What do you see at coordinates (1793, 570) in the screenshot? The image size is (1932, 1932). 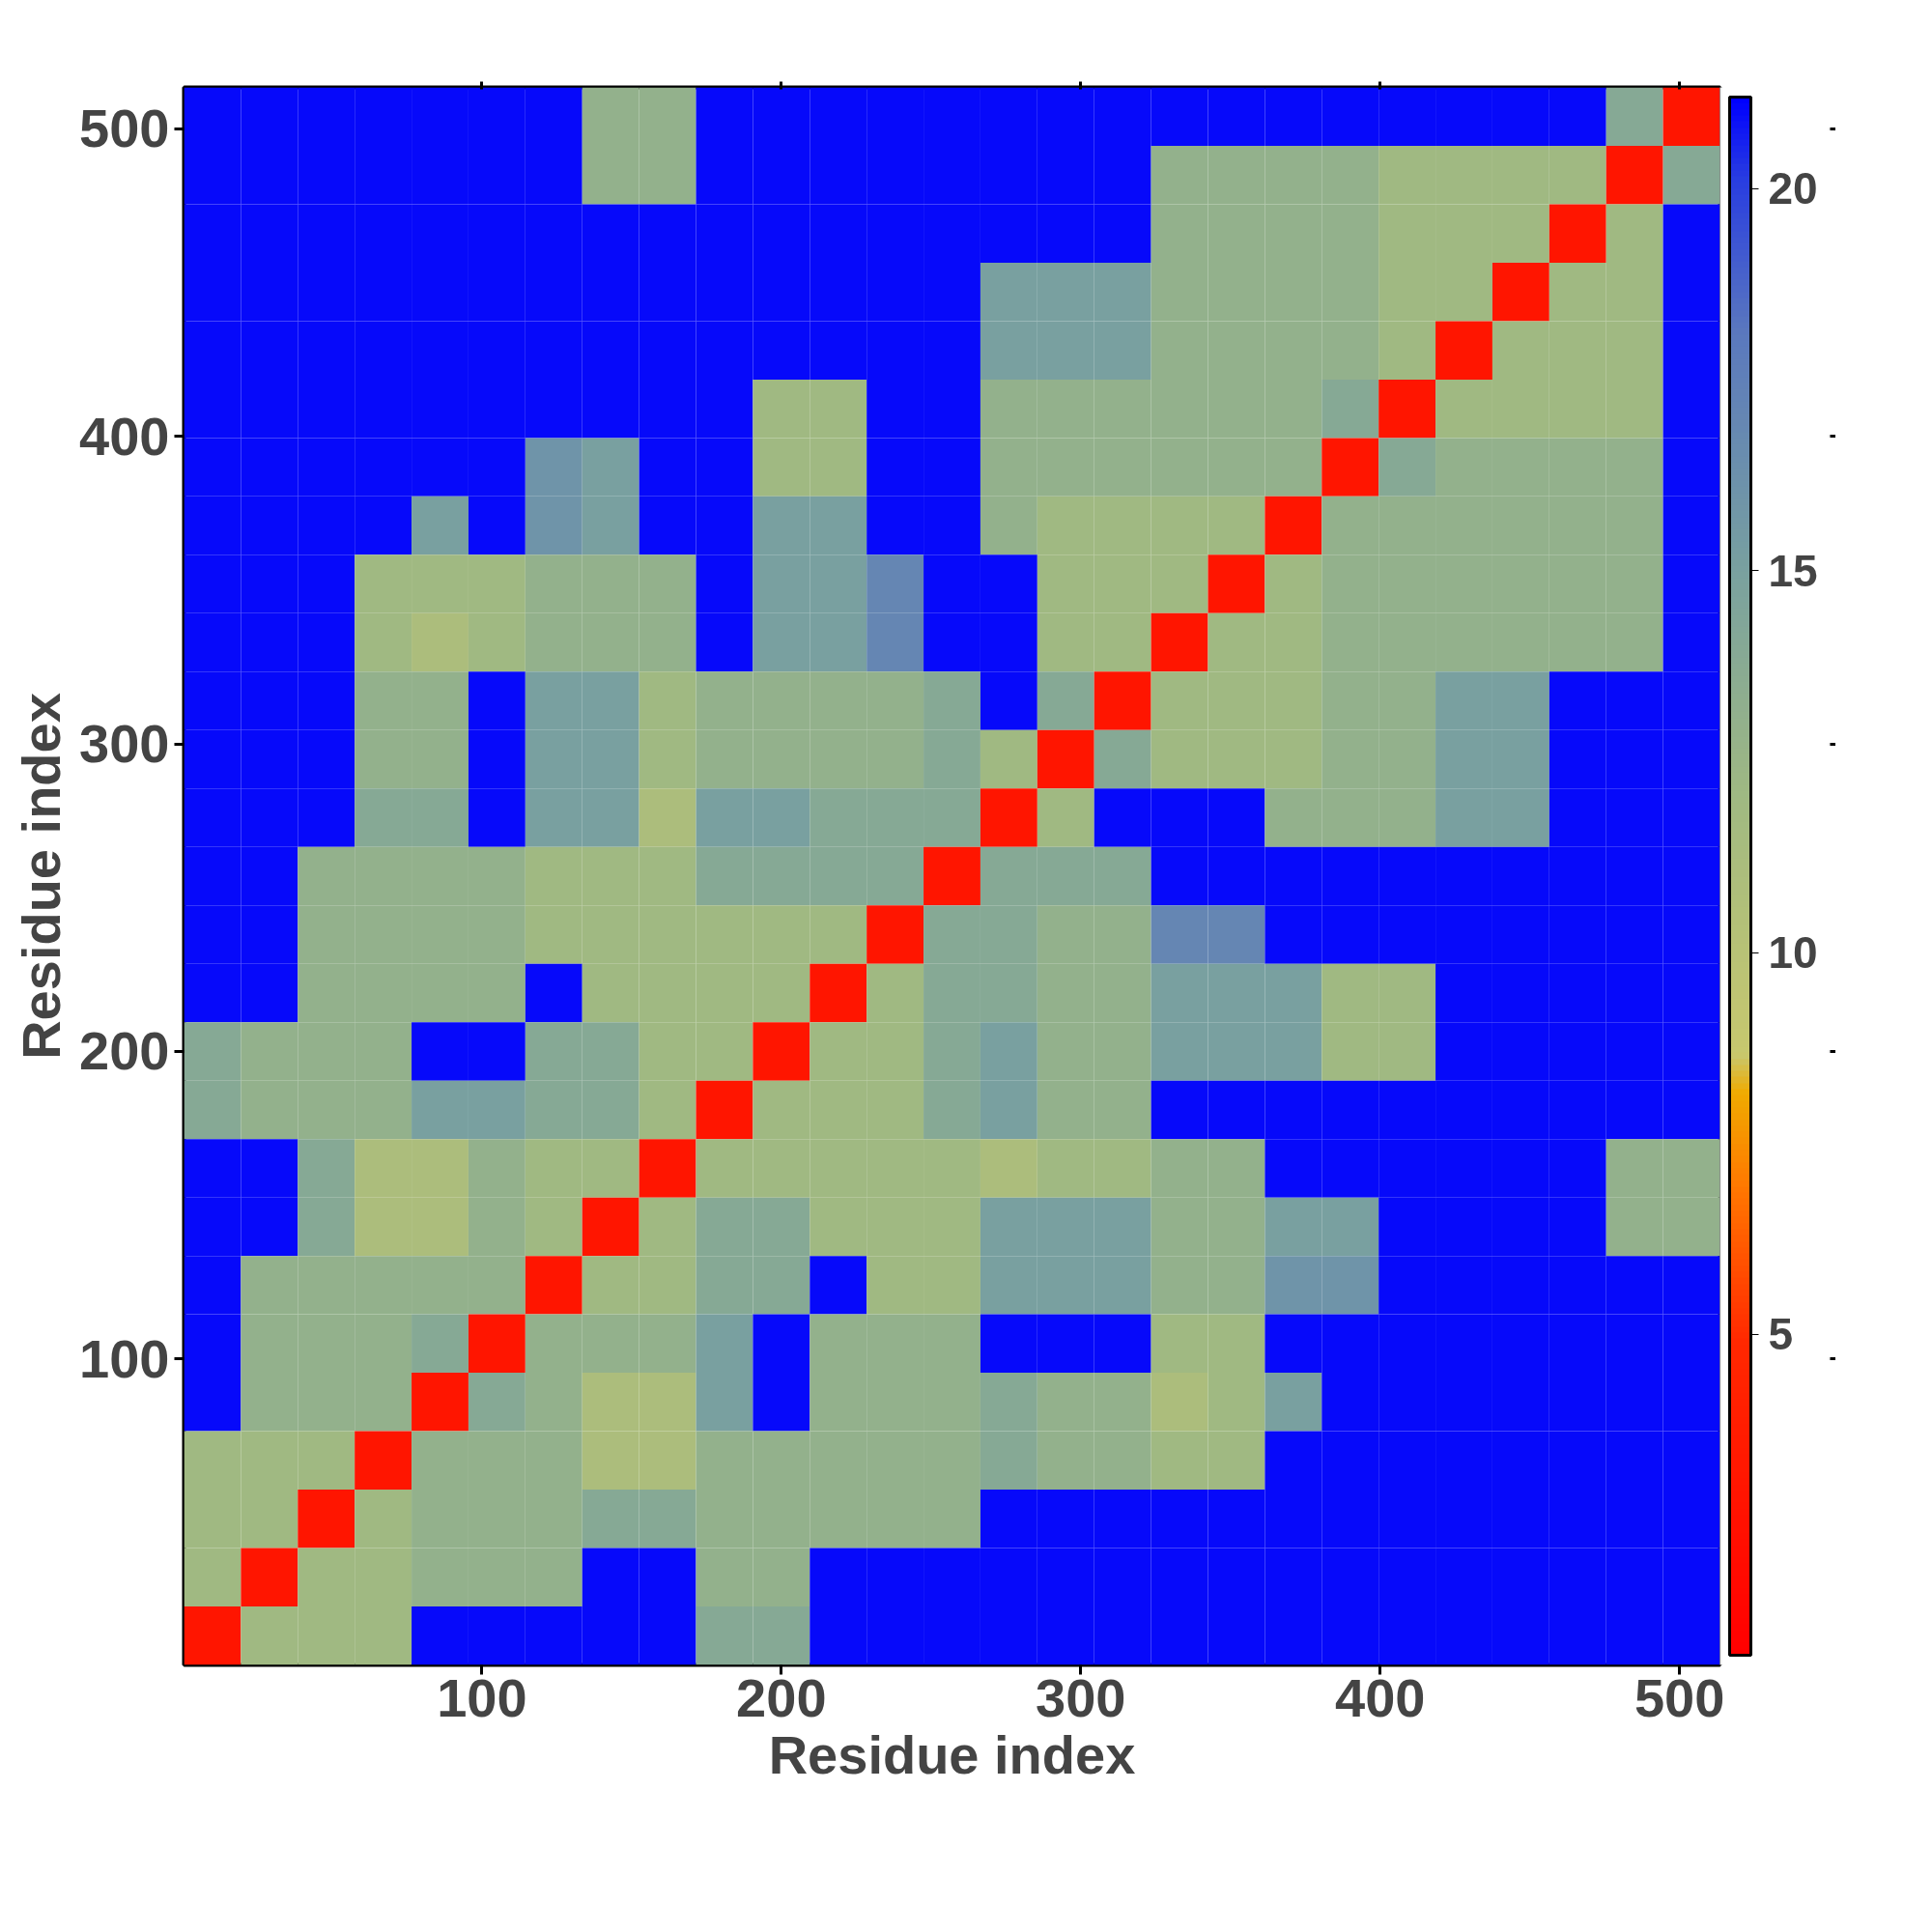 I see `color-bar-label: 15` at bounding box center [1793, 570].